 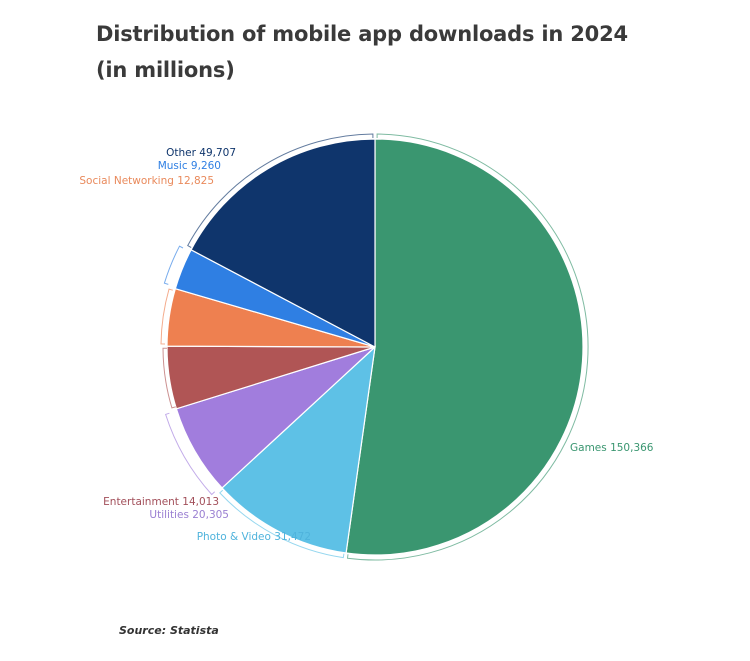 What do you see at coordinates (146, 181) in the screenshot?
I see `slice-label-social-networking: Social Networking 12,825` at bounding box center [146, 181].